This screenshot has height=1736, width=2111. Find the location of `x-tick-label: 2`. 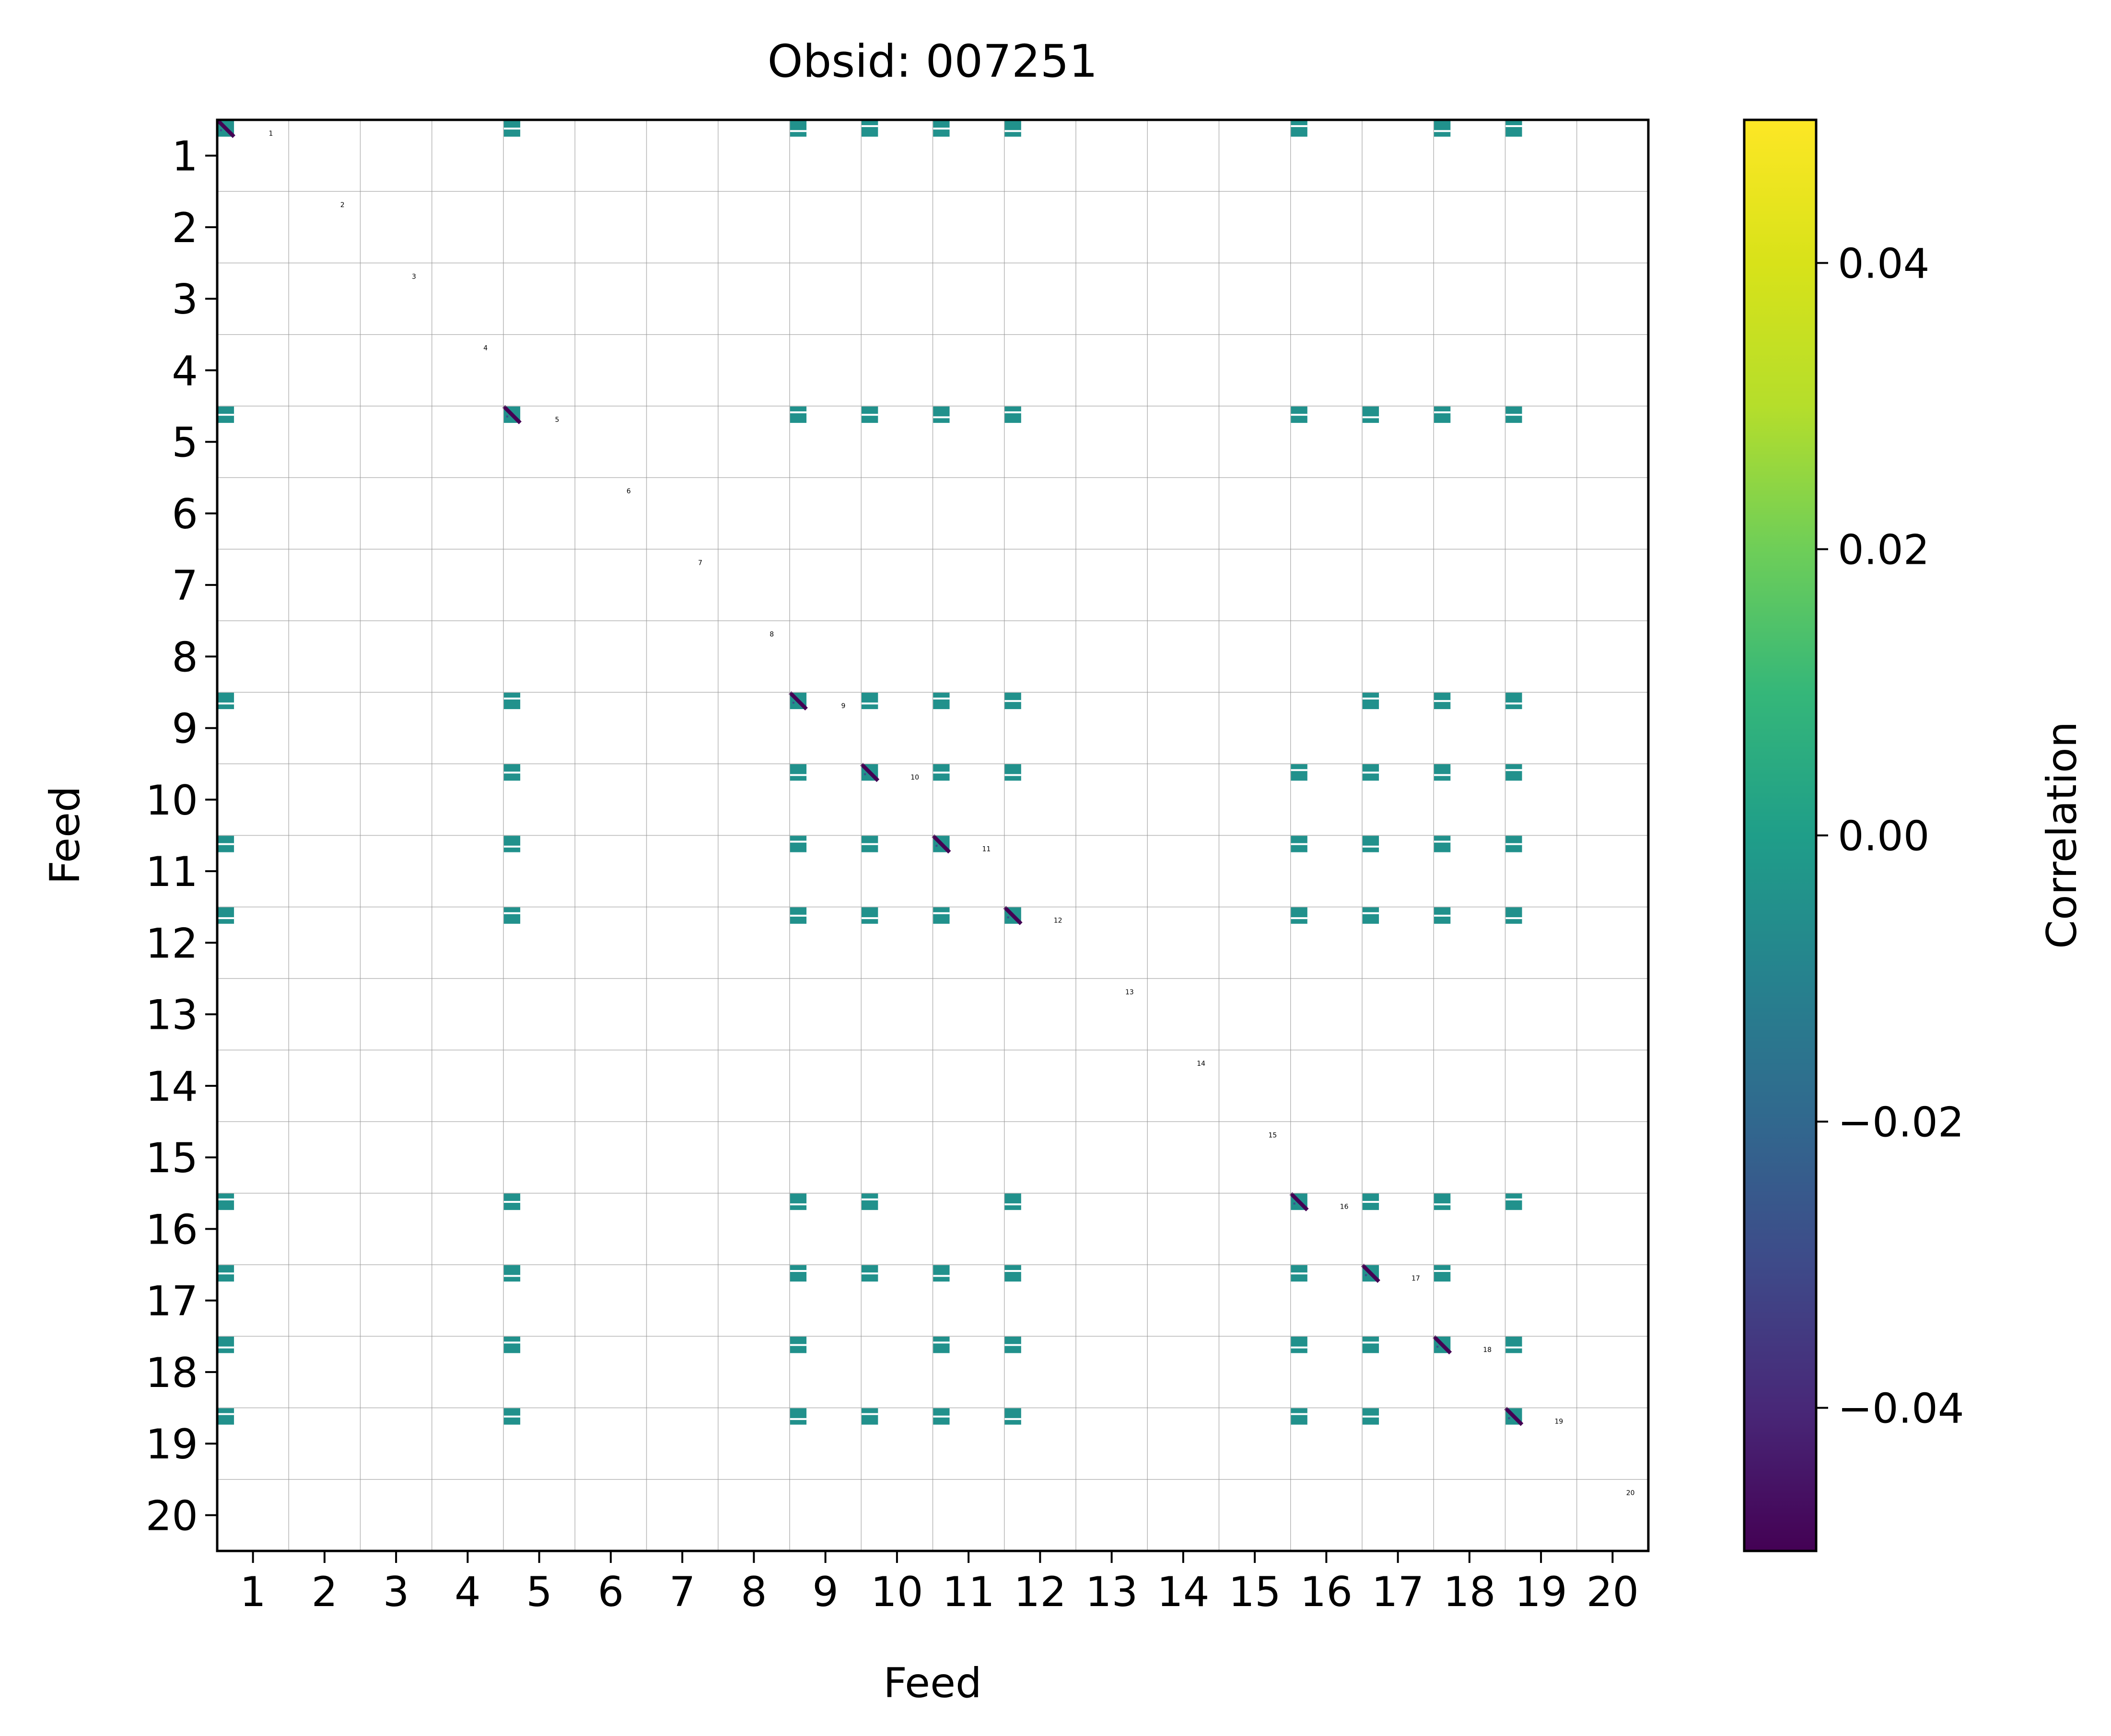

x-tick-label: 2 is located at coordinates (325, 1592).